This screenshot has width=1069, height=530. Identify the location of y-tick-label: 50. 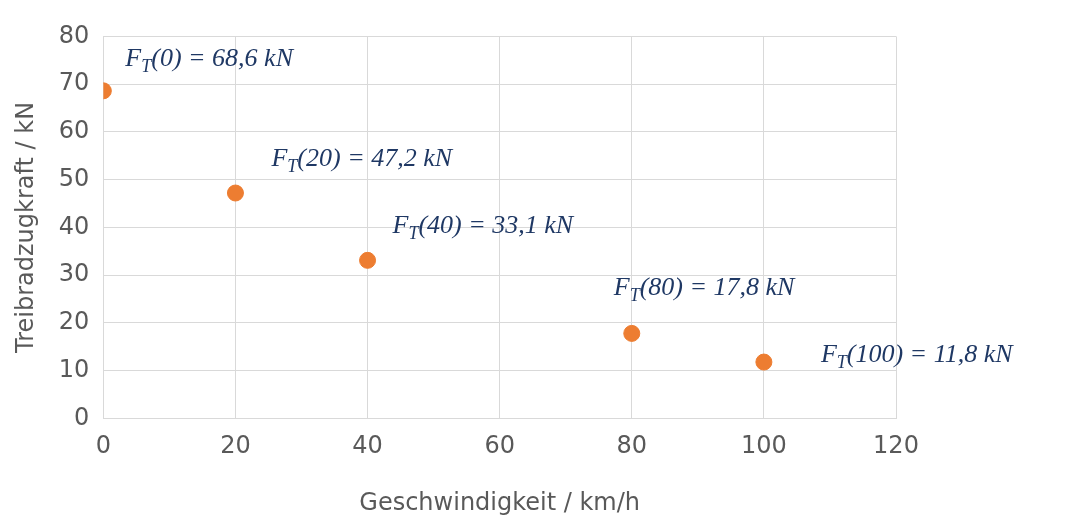
(74, 177).